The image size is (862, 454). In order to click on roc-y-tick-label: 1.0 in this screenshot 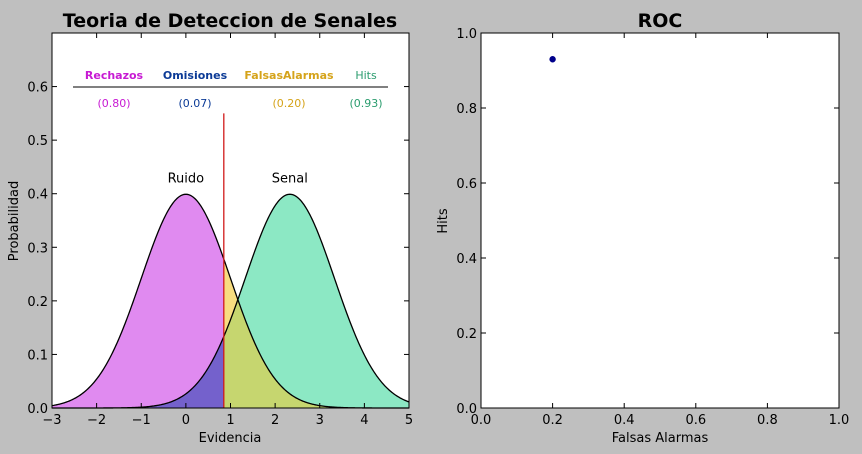, I will do `click(466, 34)`.